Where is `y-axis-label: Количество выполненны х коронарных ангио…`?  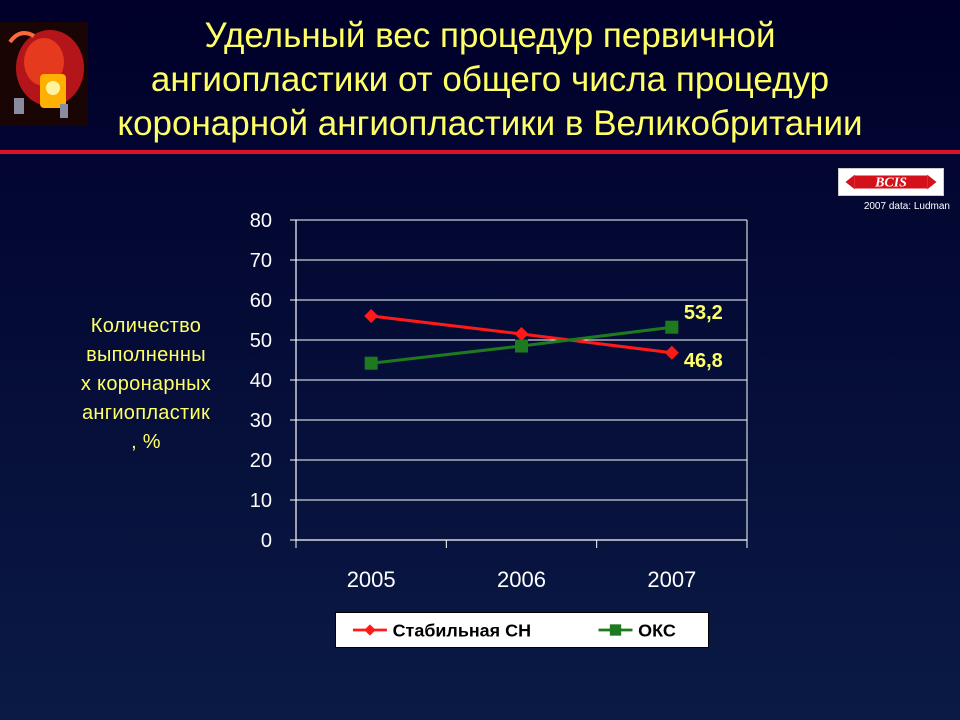
y-axis-label: Количество выполненны х коронарных ангио… is located at coordinates (146, 384).